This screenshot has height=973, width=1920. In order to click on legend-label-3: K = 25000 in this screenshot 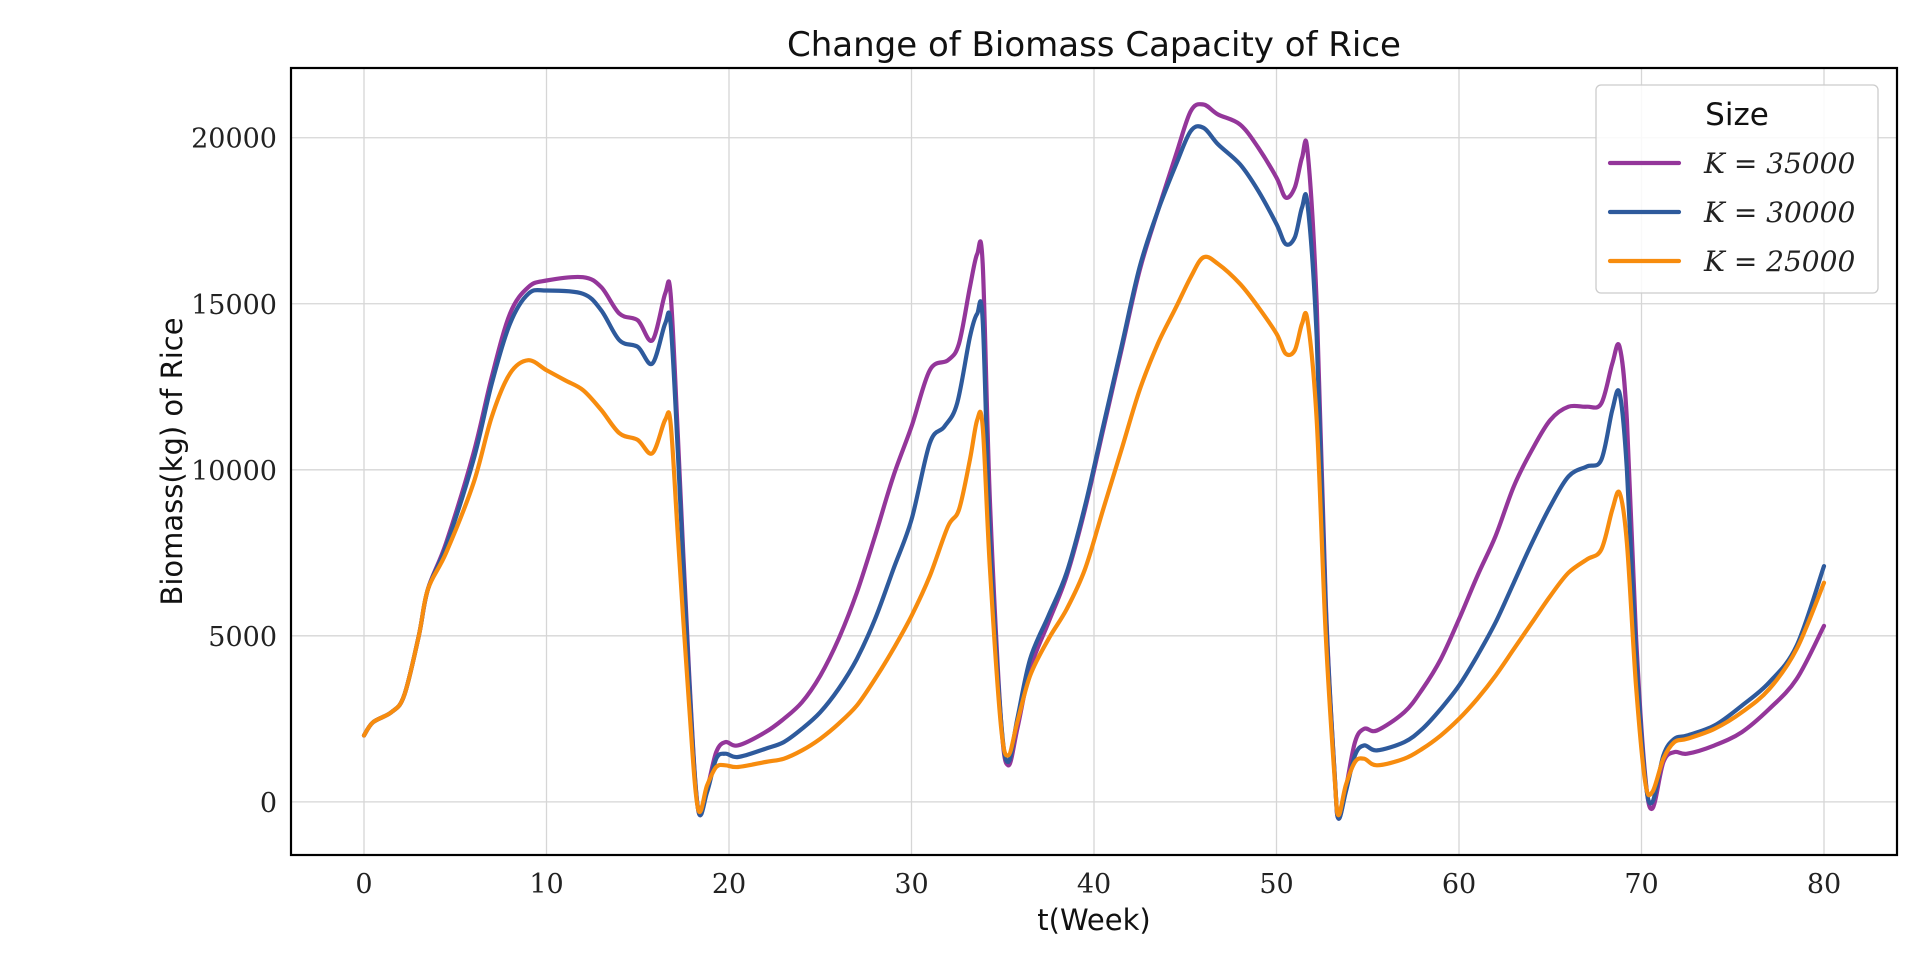, I will do `click(1779, 261)`.